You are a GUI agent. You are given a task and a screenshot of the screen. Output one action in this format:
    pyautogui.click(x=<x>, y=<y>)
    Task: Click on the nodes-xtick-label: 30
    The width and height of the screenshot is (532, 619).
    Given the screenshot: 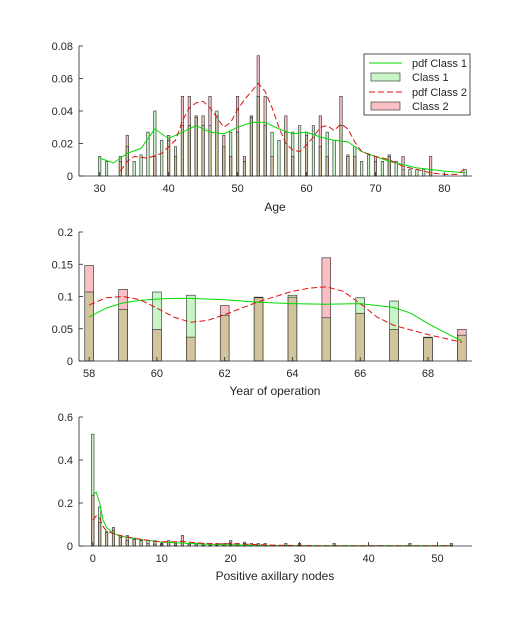 What is the action you would take?
    pyautogui.click(x=300, y=559)
    